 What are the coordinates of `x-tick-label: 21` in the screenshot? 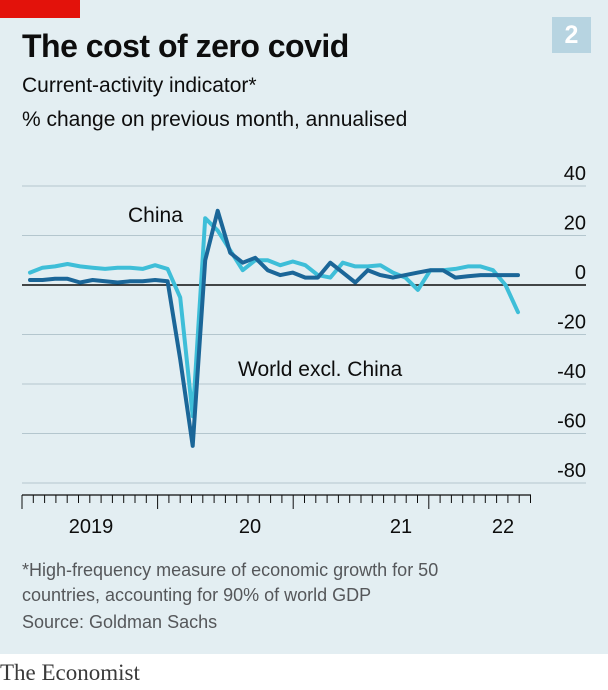 It's located at (401, 527).